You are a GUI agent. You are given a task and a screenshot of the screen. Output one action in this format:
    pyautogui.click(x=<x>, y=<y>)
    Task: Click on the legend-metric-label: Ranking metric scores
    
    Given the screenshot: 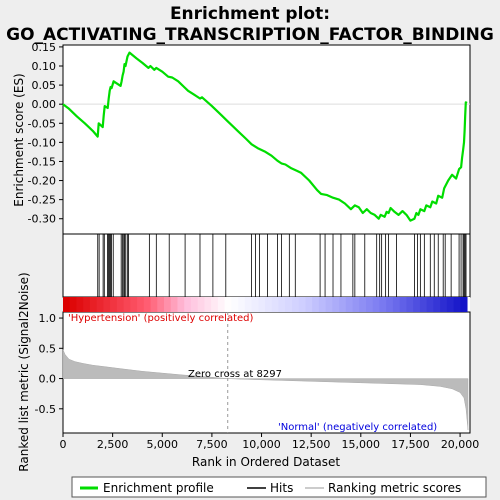 What is the action you would take?
    pyautogui.click(x=394, y=488)
    